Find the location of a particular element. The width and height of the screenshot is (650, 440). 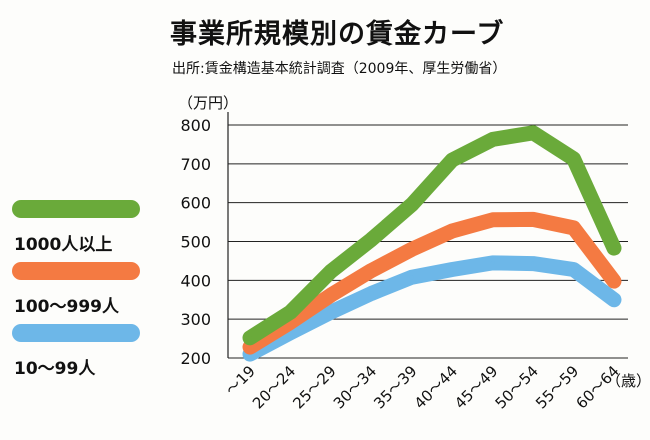

x-tick-label-1: 20～24 is located at coordinates (274, 387).